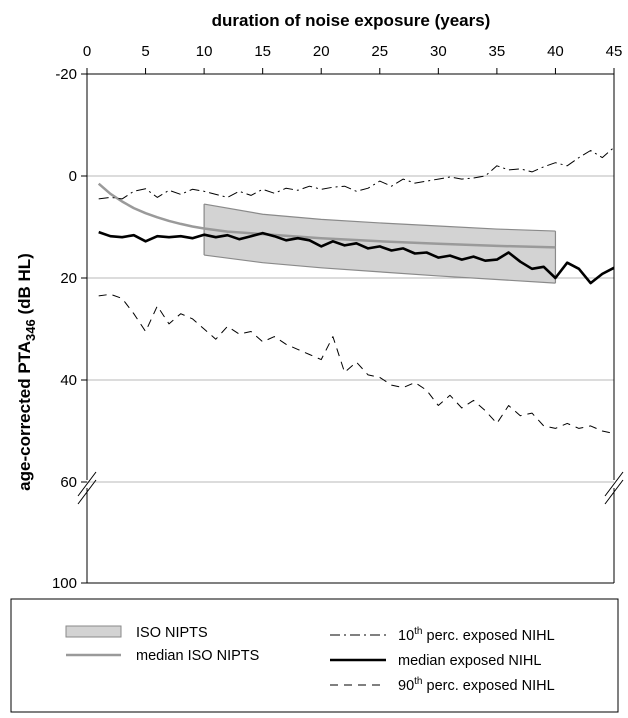 Image resolution: width=628 pixels, height=718 pixels. Describe the element at coordinates (351, 20) in the screenshot. I see `x-axis-title: duration of noise exposure (years)` at that location.